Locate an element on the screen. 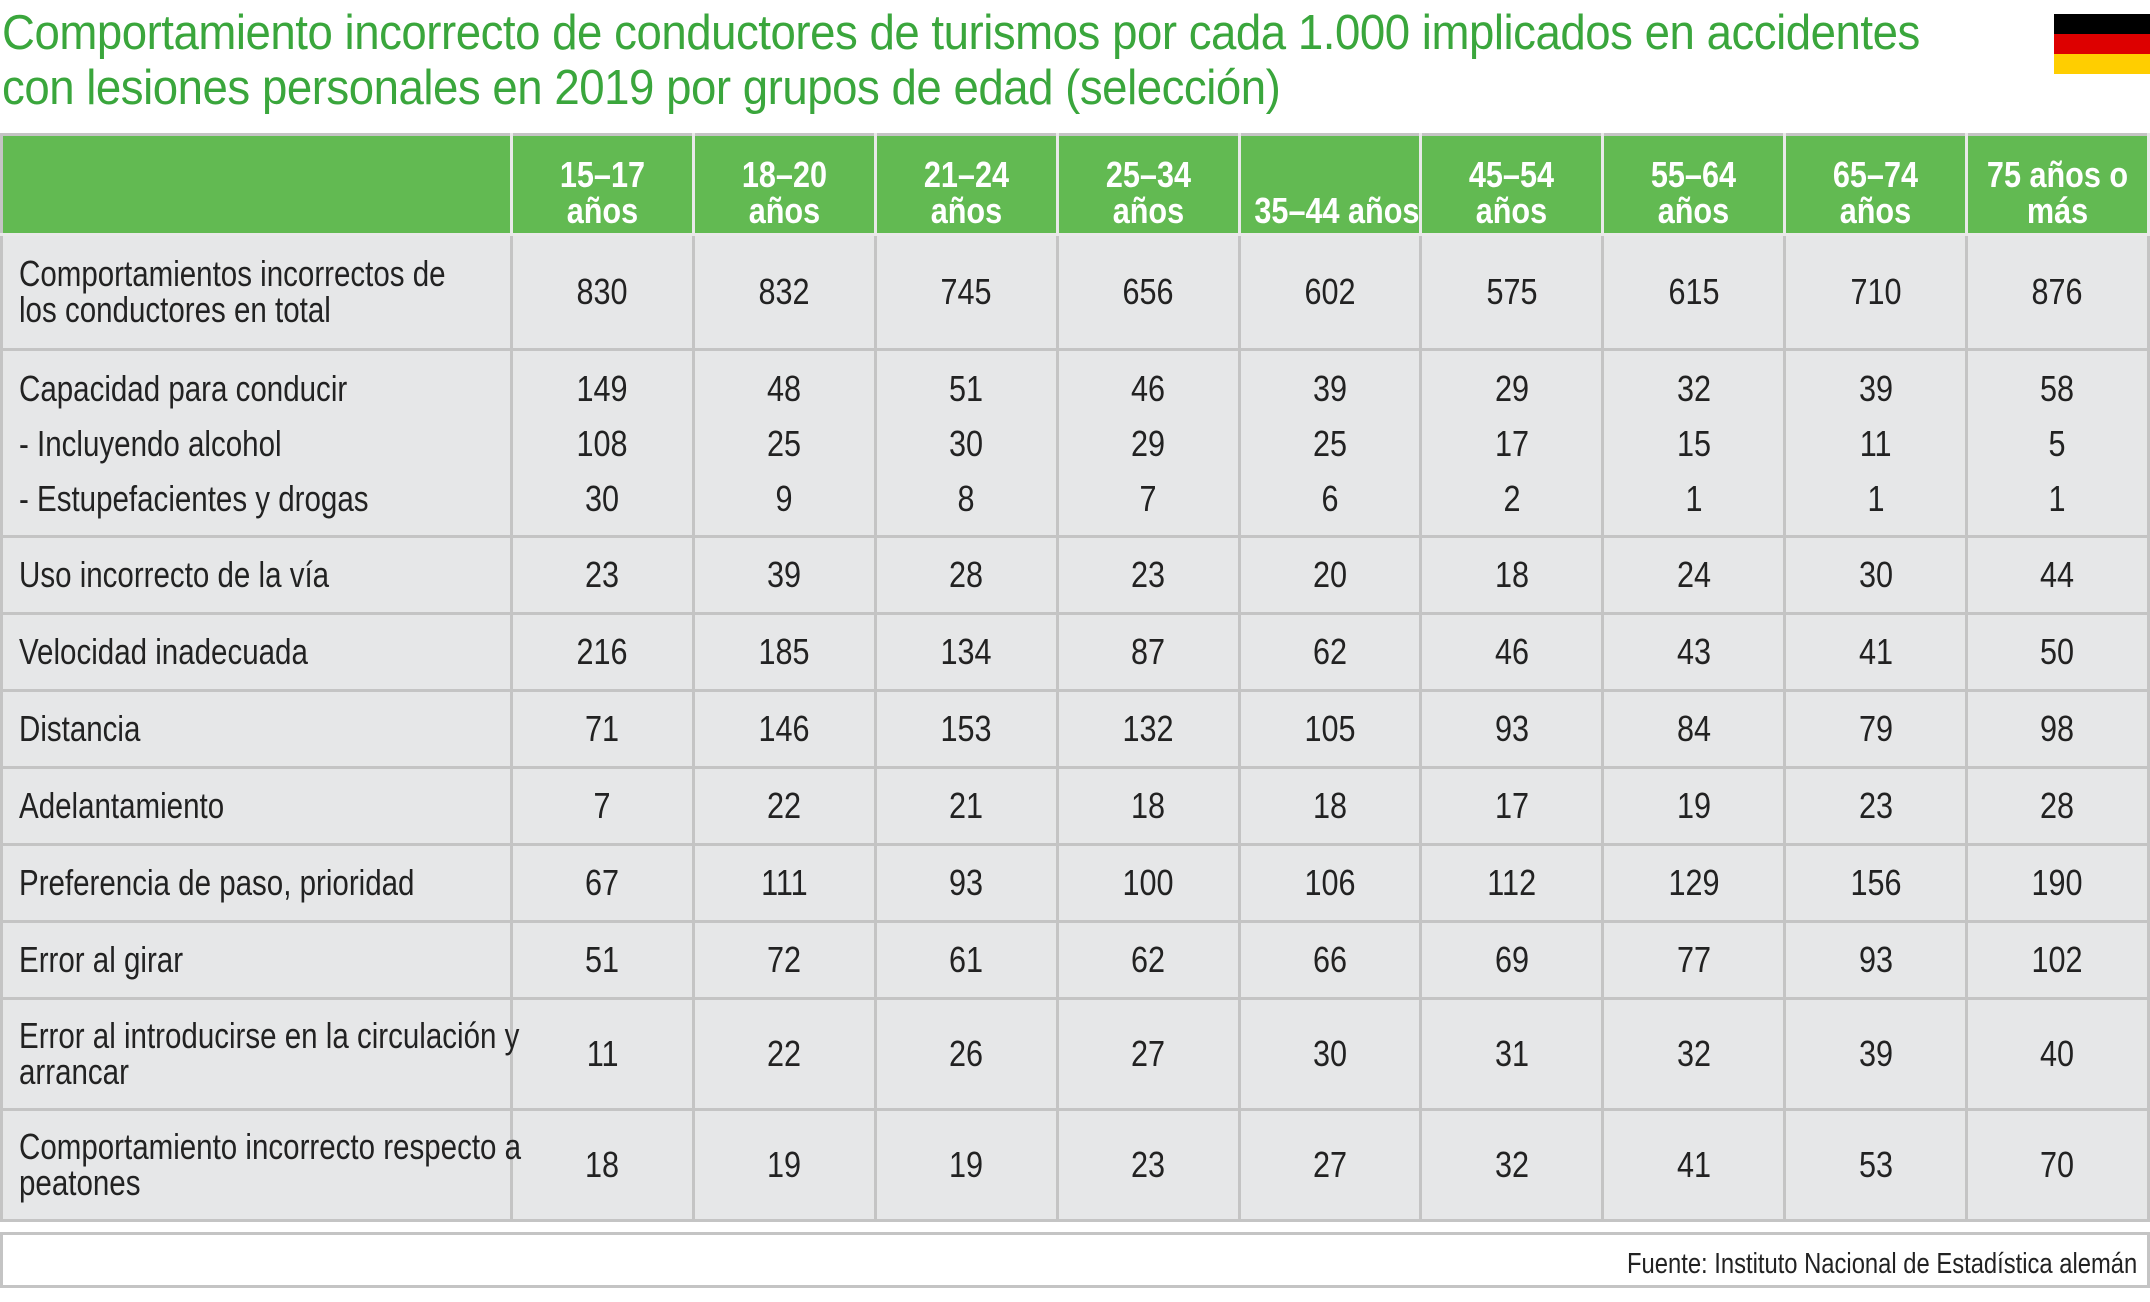 This screenshot has height=1302, width=2150. cell-value-text: 19 is located at coordinates (966, 1164).